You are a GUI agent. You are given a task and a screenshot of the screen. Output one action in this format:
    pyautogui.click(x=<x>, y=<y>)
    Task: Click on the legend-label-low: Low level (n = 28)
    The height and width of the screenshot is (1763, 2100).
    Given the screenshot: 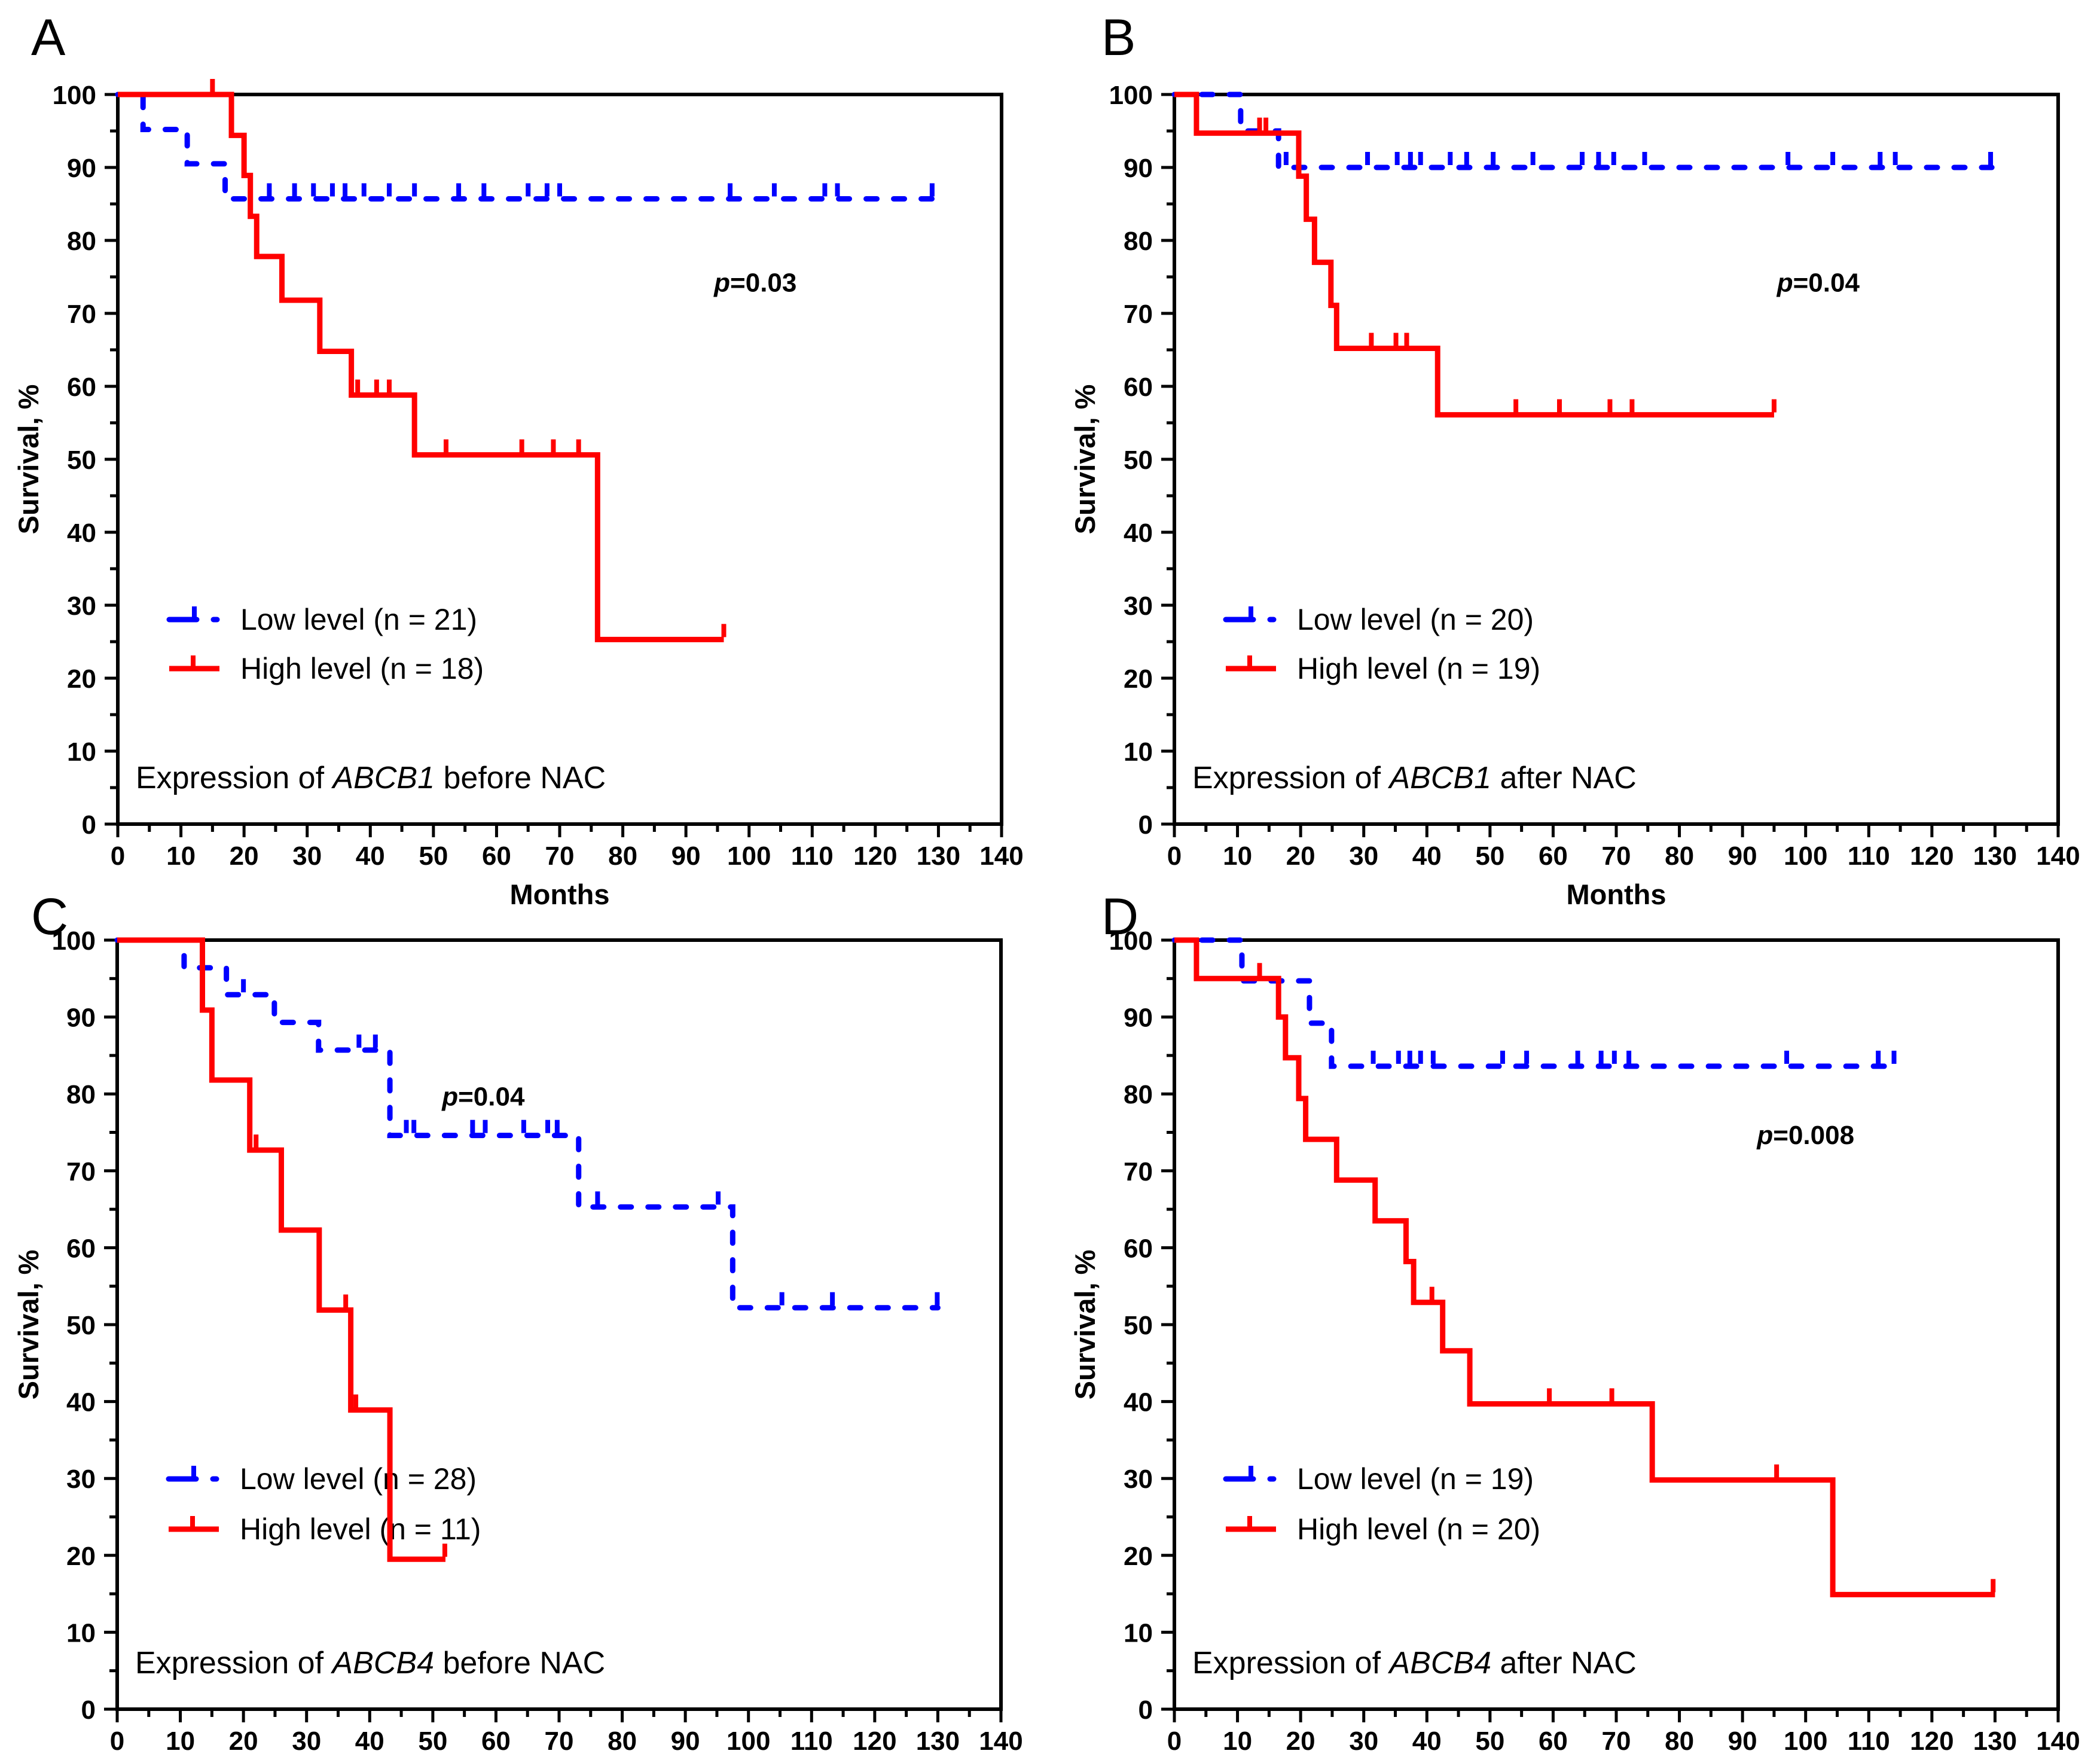 What is the action you would take?
    pyautogui.click(x=358, y=1479)
    